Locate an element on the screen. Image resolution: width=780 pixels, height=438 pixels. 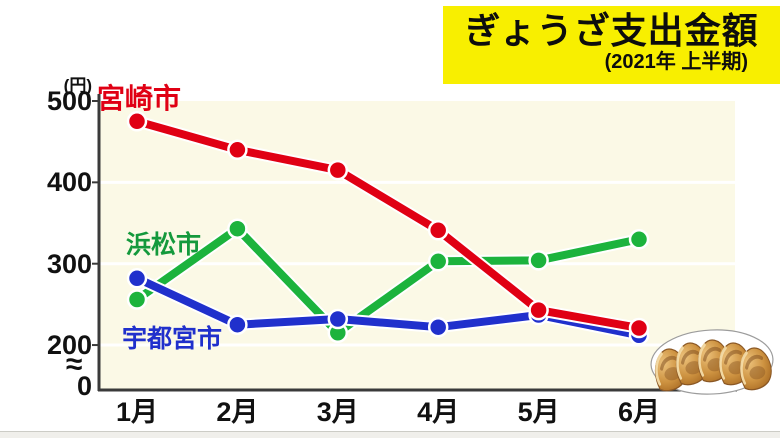
bottom-strip is located at coordinates (390, 434).